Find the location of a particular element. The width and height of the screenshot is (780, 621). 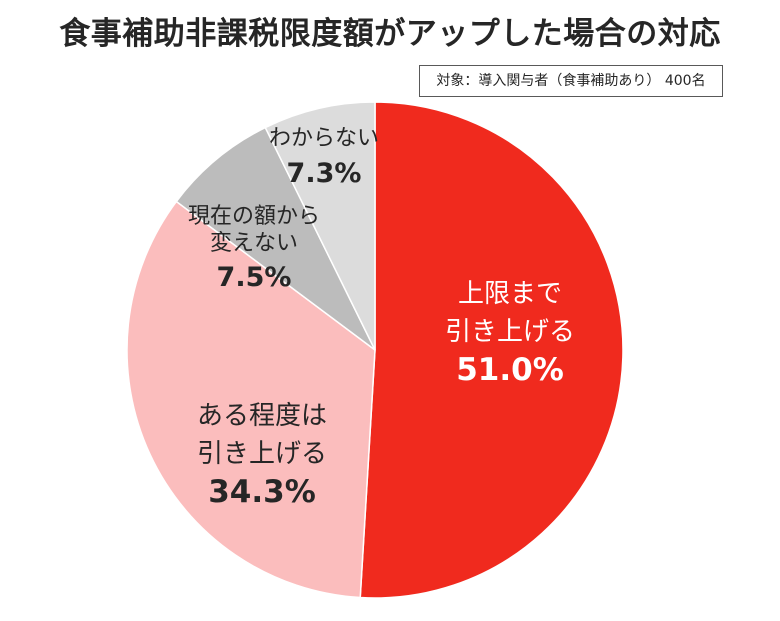

sample-note: 対象：導入関与者（食事補助あり） 400名 is located at coordinates (571, 81).